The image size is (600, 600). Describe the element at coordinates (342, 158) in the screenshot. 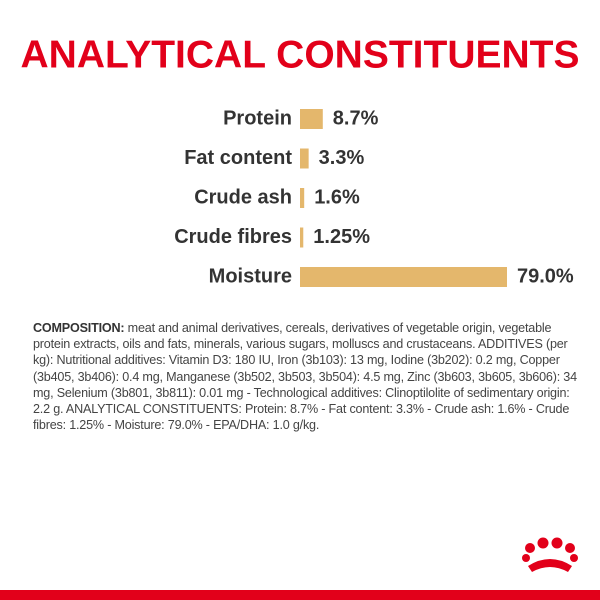

I see `value-label: 3.3%` at that location.